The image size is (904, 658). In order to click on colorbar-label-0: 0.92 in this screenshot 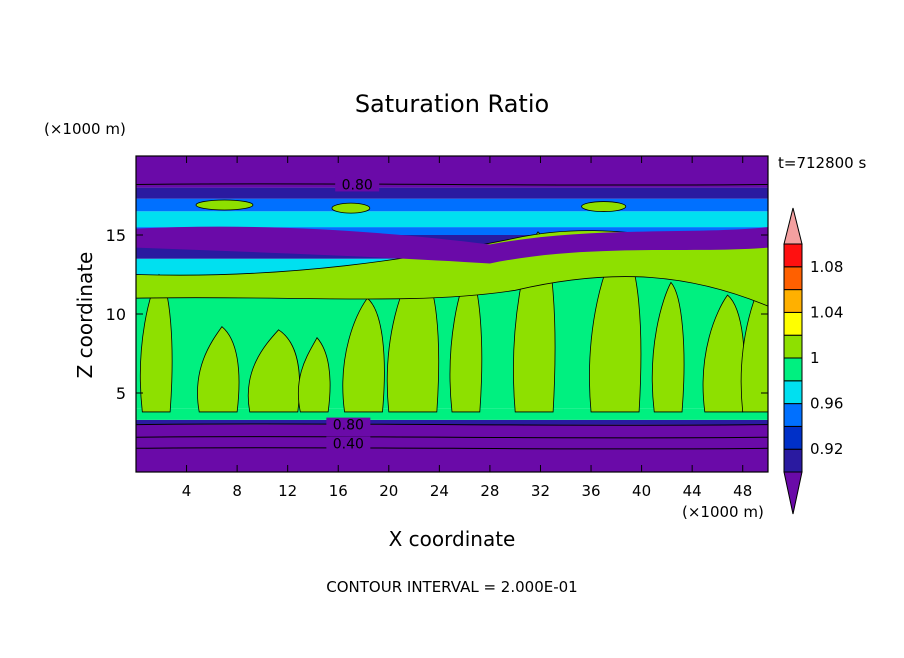, I will do `click(826, 449)`.